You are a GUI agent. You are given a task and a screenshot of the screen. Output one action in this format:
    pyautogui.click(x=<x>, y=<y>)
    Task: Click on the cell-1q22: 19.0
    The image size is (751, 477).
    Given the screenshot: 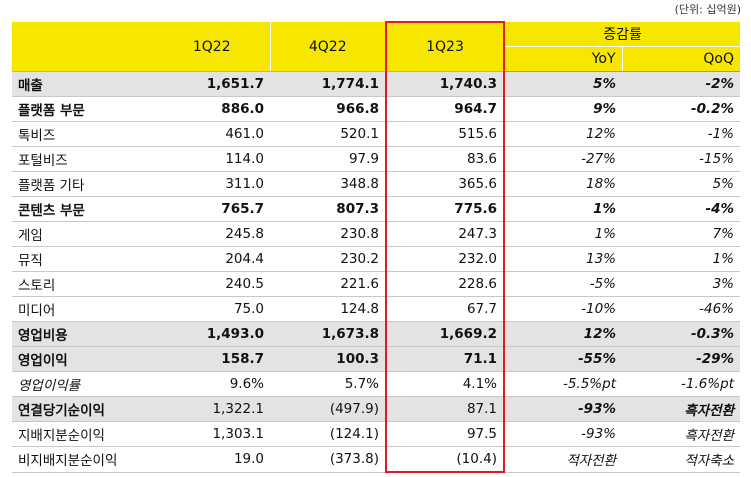 What is the action you would take?
    pyautogui.click(x=212, y=459)
    